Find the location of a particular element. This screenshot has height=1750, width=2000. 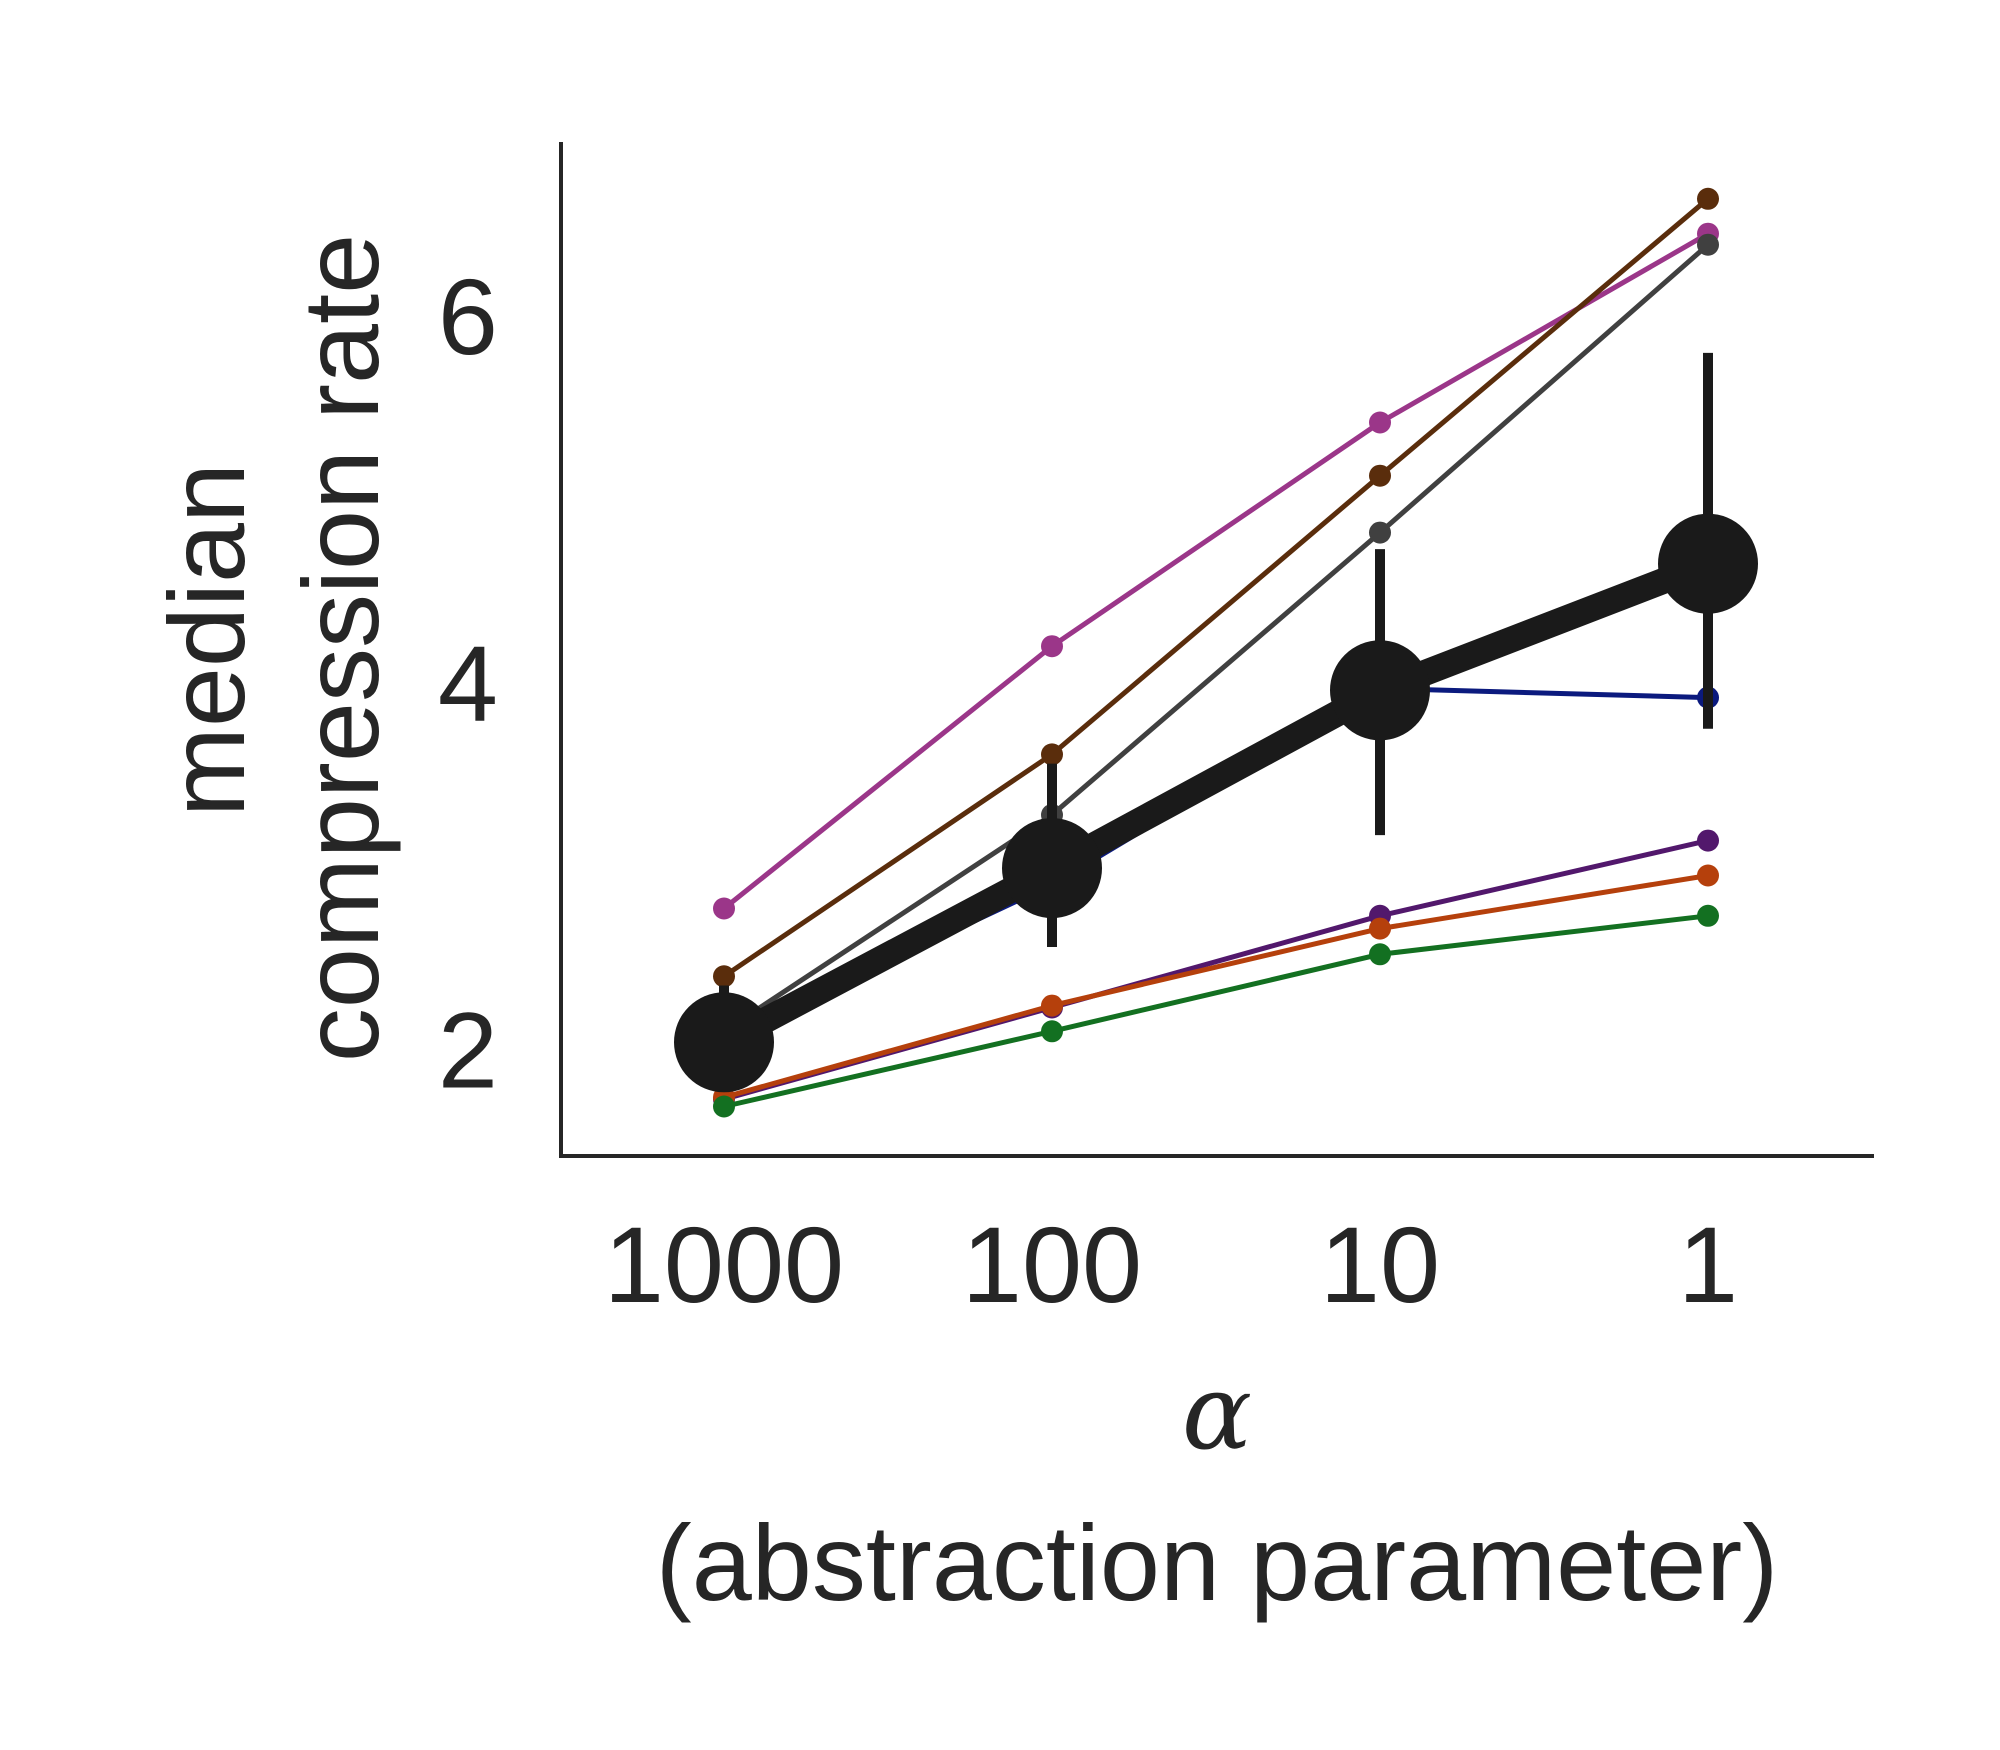

series-7-line is located at coordinates (1216, 1011).